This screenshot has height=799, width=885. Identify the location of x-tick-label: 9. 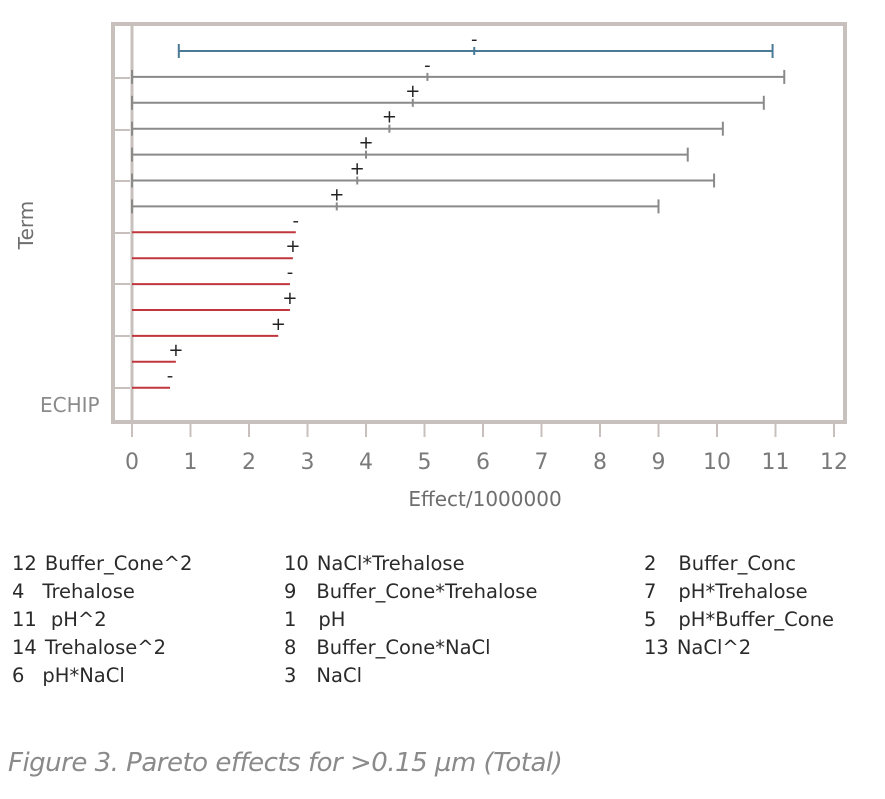
(659, 462).